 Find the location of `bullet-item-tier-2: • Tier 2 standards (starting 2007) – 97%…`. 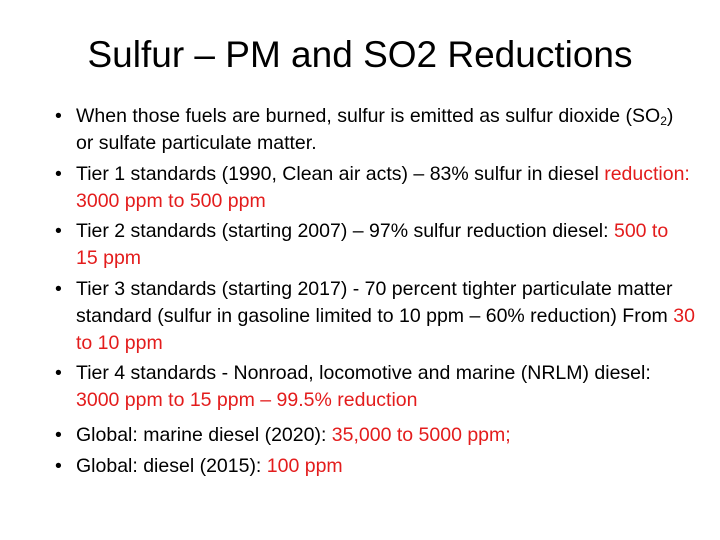

bullet-item-tier-2: • Tier 2 standards (starting 2007) – 97%… is located at coordinates (375, 245).